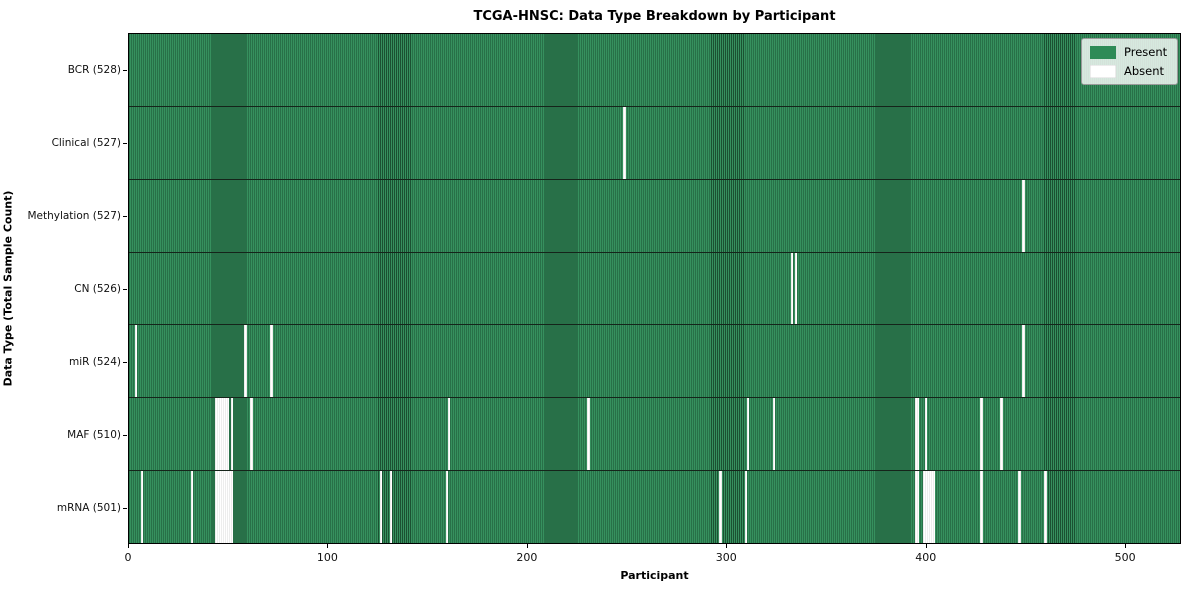  I want to click on present-swatch-icon, so click(1103, 52).